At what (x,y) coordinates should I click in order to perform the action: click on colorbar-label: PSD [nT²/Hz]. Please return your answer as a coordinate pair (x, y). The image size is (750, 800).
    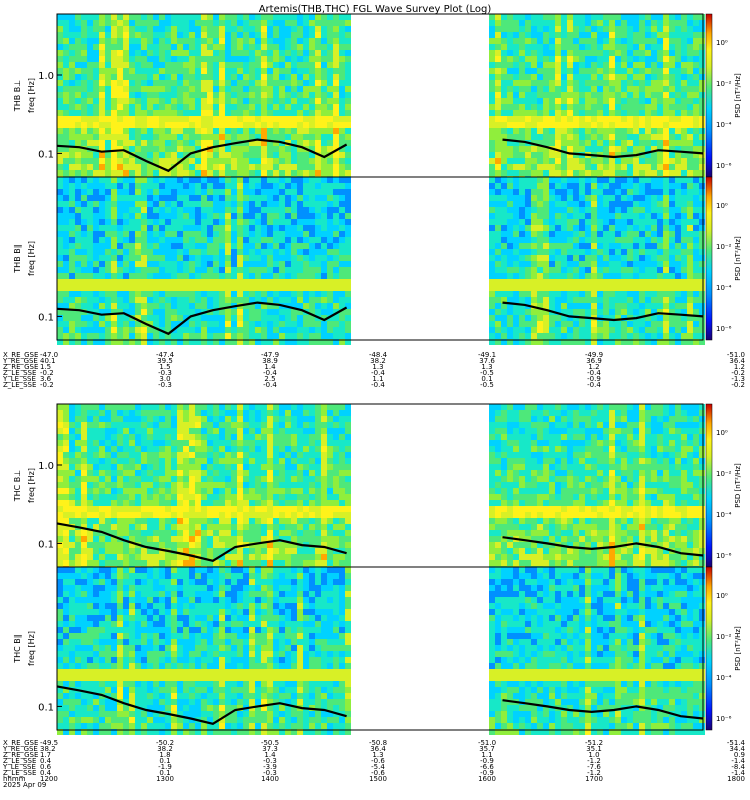
    Looking at the image, I should click on (738, 485).